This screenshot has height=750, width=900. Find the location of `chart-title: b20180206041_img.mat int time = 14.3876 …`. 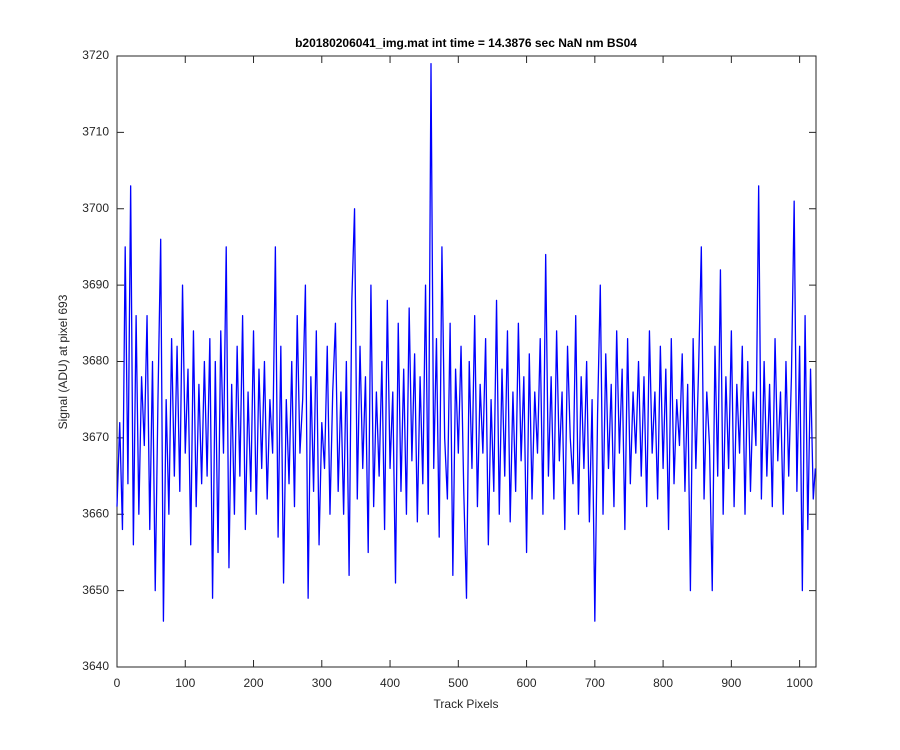

chart-title: b20180206041_img.mat int time = 14.3876 … is located at coordinates (466, 43).